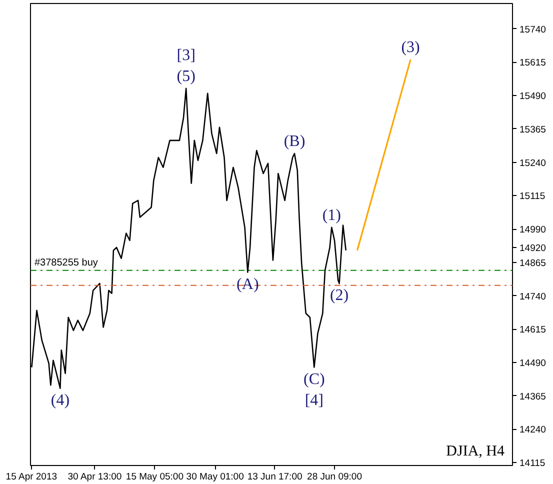 This screenshot has width=553, height=484. Describe the element at coordinates (32, 477) in the screenshot. I see `x-tick-label: 15 Apr 2013` at that location.